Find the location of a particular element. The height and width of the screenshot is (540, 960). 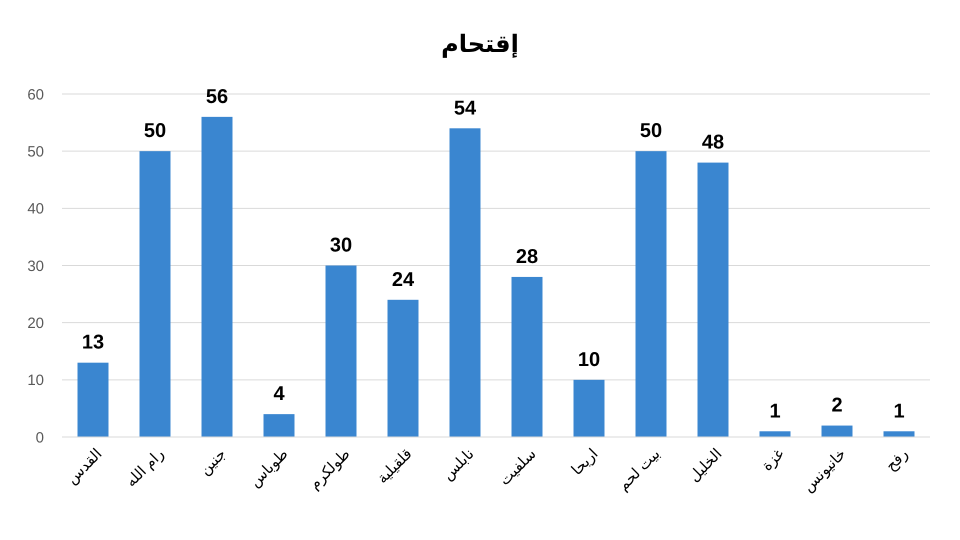

data-label: 4 is located at coordinates (279, 394).